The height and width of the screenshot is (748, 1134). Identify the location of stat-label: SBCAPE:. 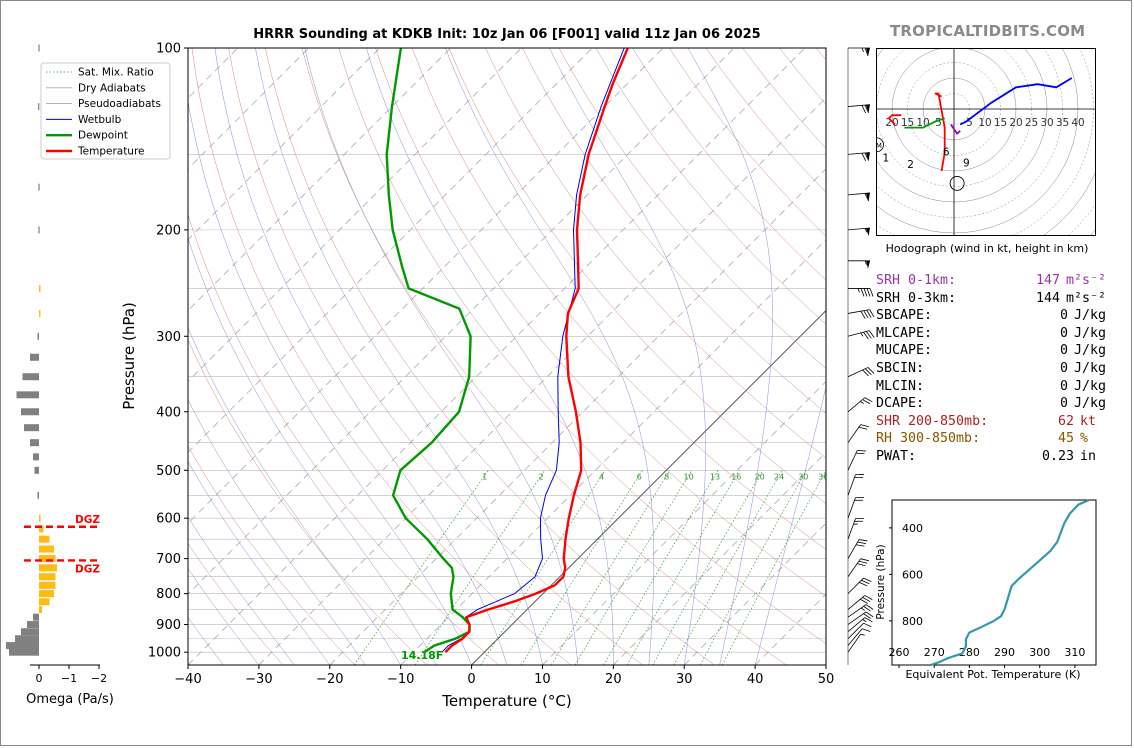
(904, 316).